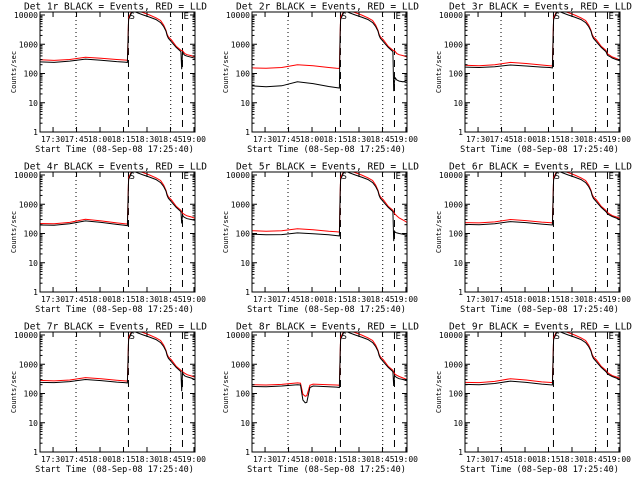 The image size is (640, 480). What do you see at coordinates (115, 167) in the screenshot?
I see `chart-title: Det 4r BLACK = Events, RED = LLD` at bounding box center [115, 167].